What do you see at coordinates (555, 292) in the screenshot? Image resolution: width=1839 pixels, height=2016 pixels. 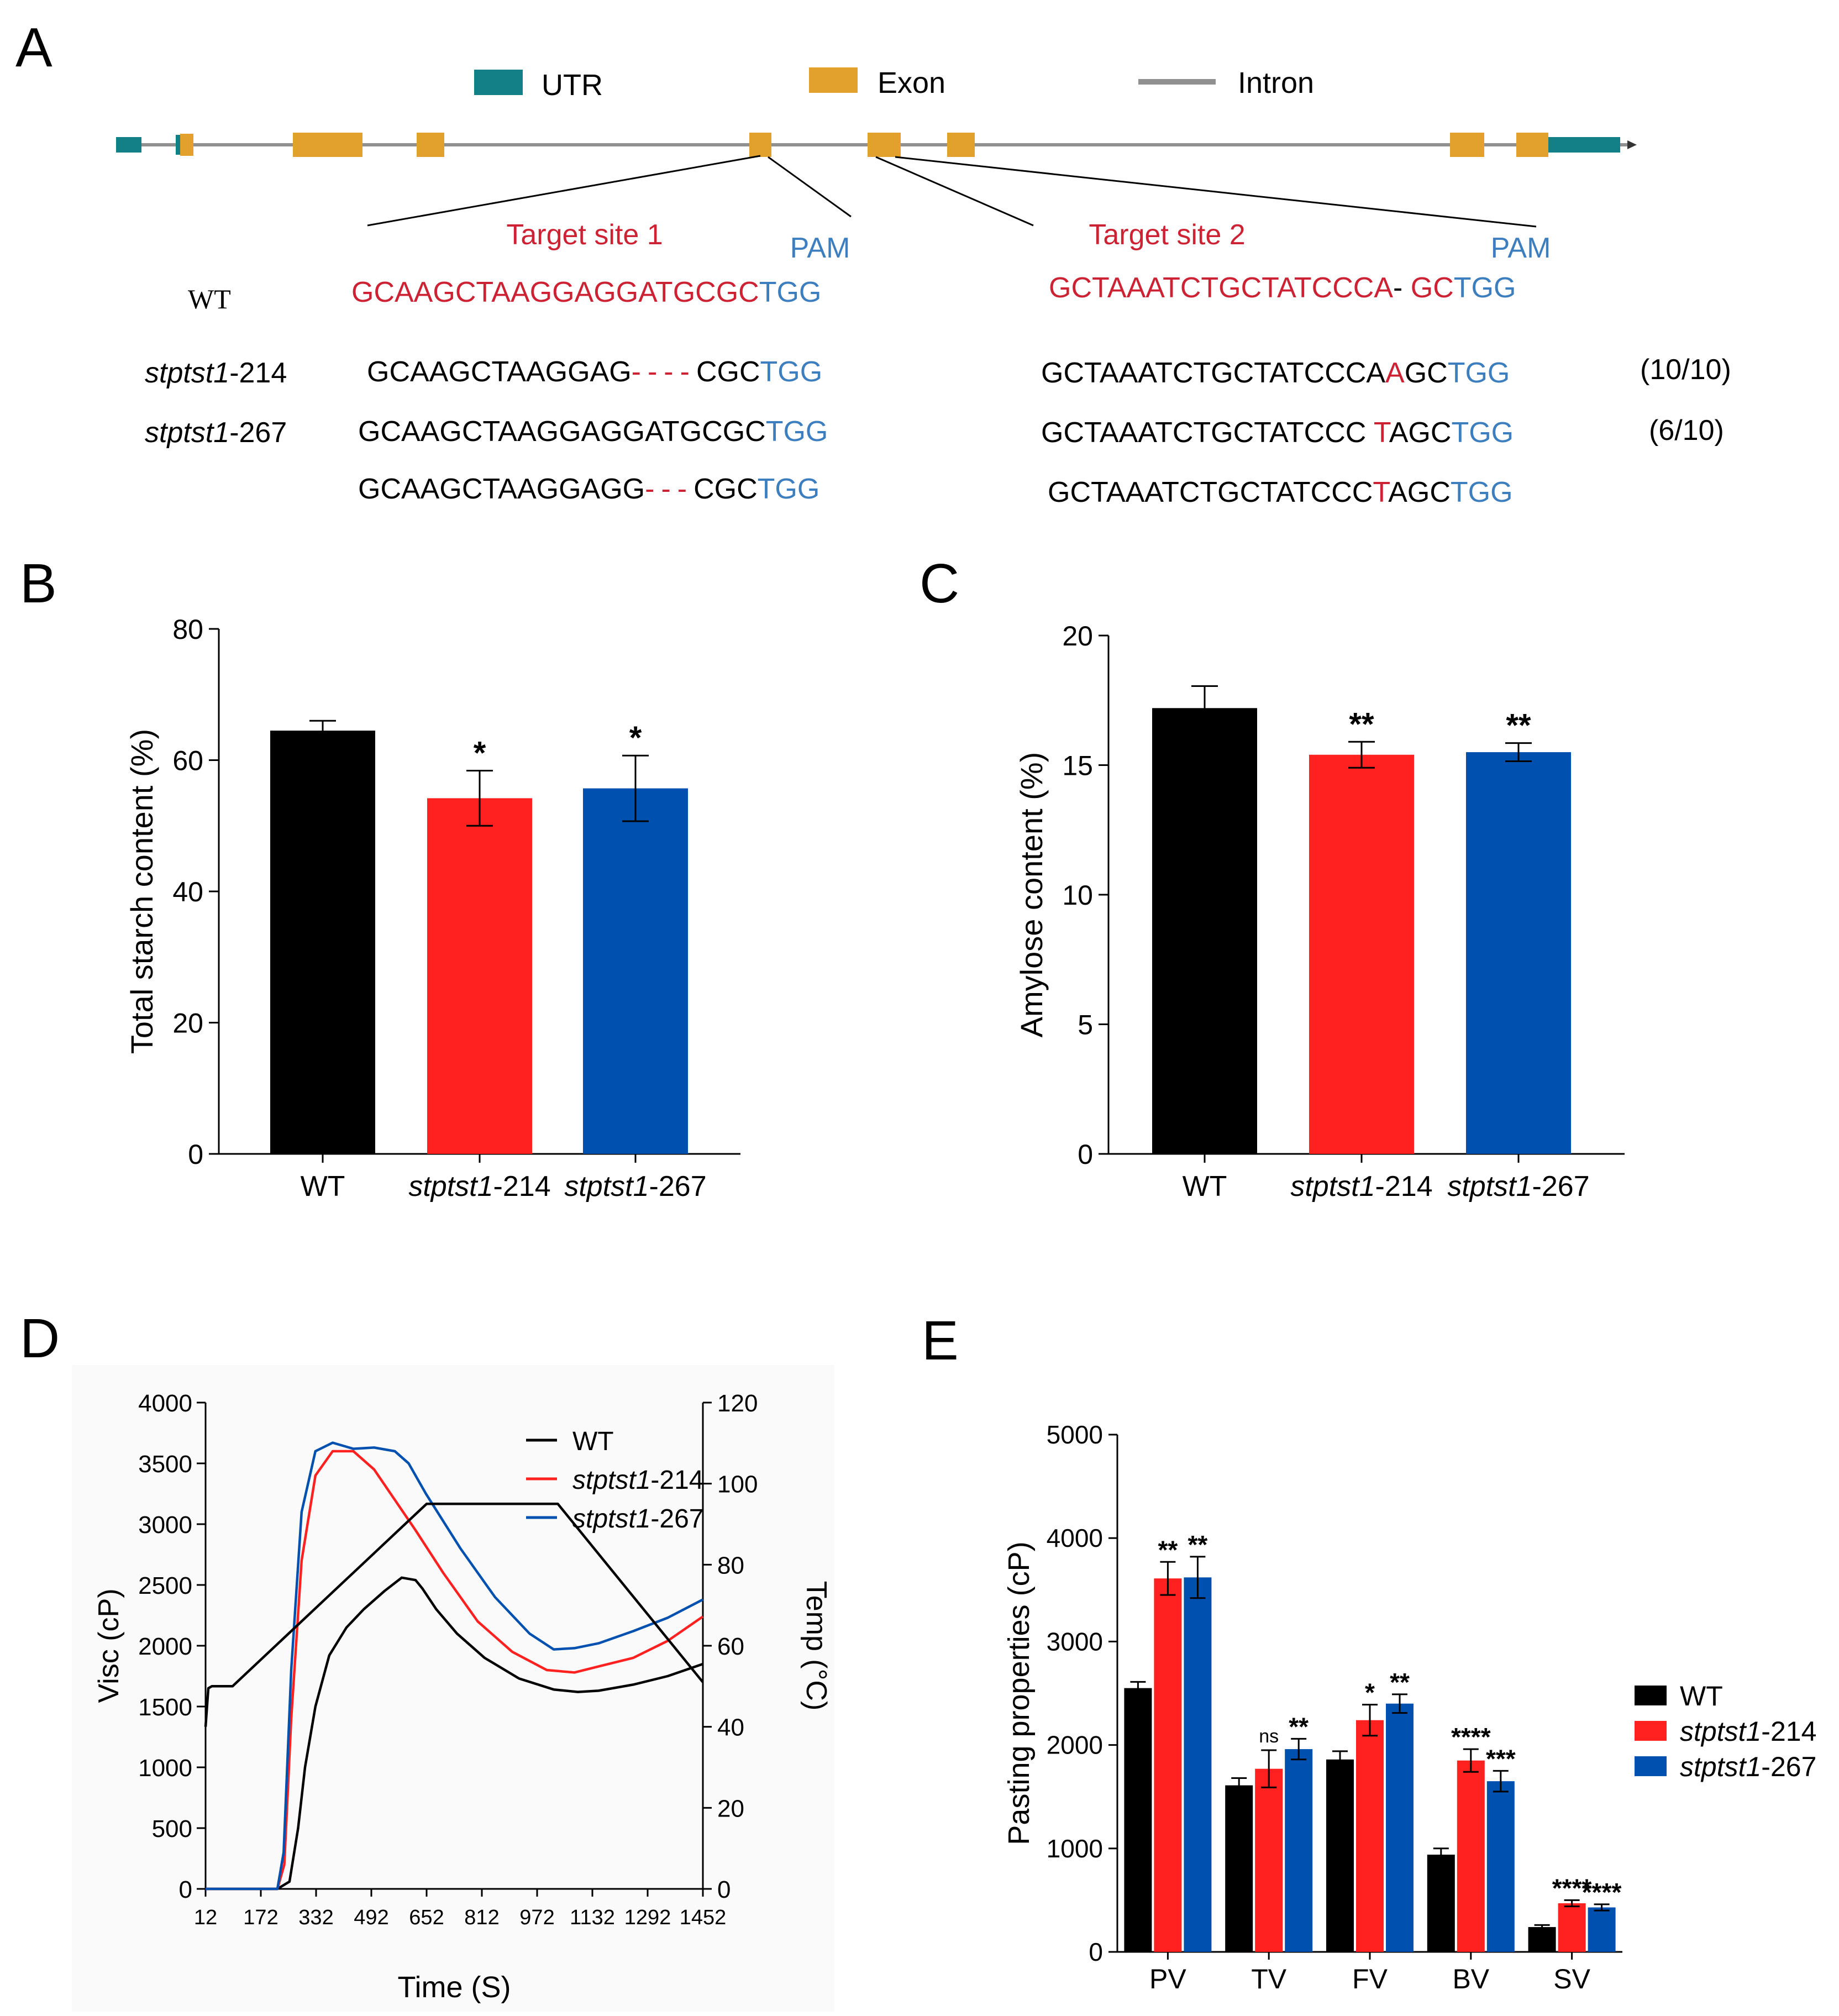 I see `wt-seq-1-target: GCAAGCTAAGGAGGATGCGC` at bounding box center [555, 292].